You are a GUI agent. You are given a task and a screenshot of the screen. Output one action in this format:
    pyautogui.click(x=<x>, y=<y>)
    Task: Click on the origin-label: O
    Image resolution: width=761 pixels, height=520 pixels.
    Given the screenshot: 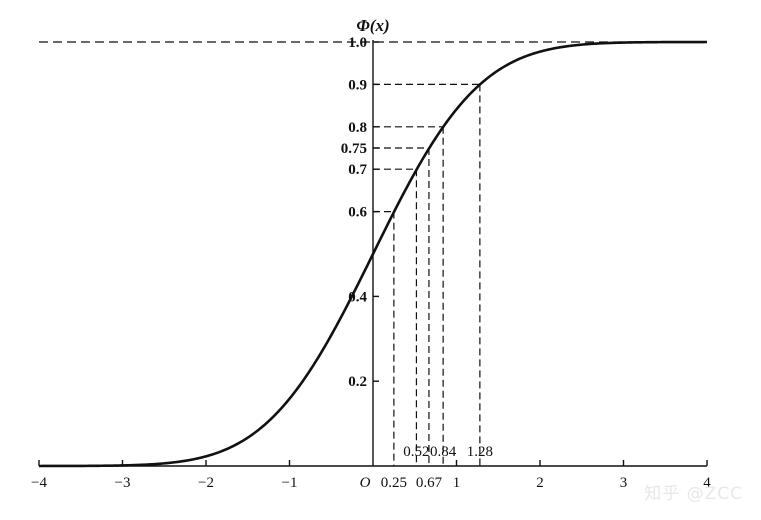 What is the action you would take?
    pyautogui.click(x=365, y=483)
    